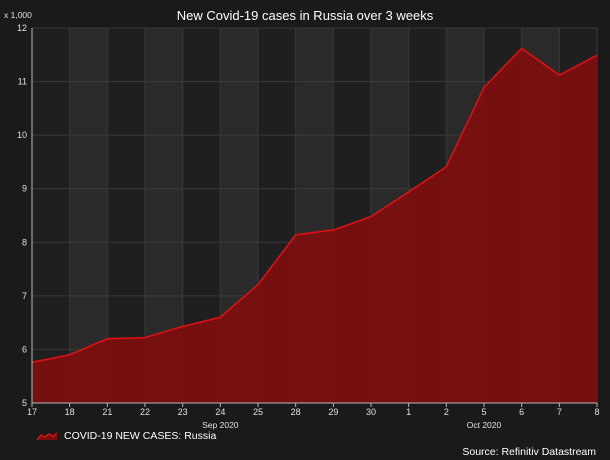  What do you see at coordinates (24, 403) in the screenshot?
I see `y-tick-label: 5` at bounding box center [24, 403].